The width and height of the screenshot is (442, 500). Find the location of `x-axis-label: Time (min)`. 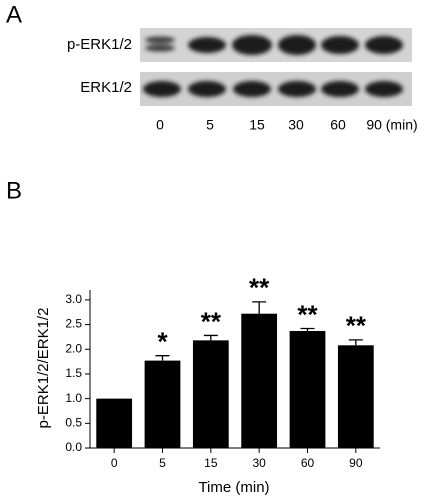

x-axis-label: Time (min) is located at coordinates (233, 487).